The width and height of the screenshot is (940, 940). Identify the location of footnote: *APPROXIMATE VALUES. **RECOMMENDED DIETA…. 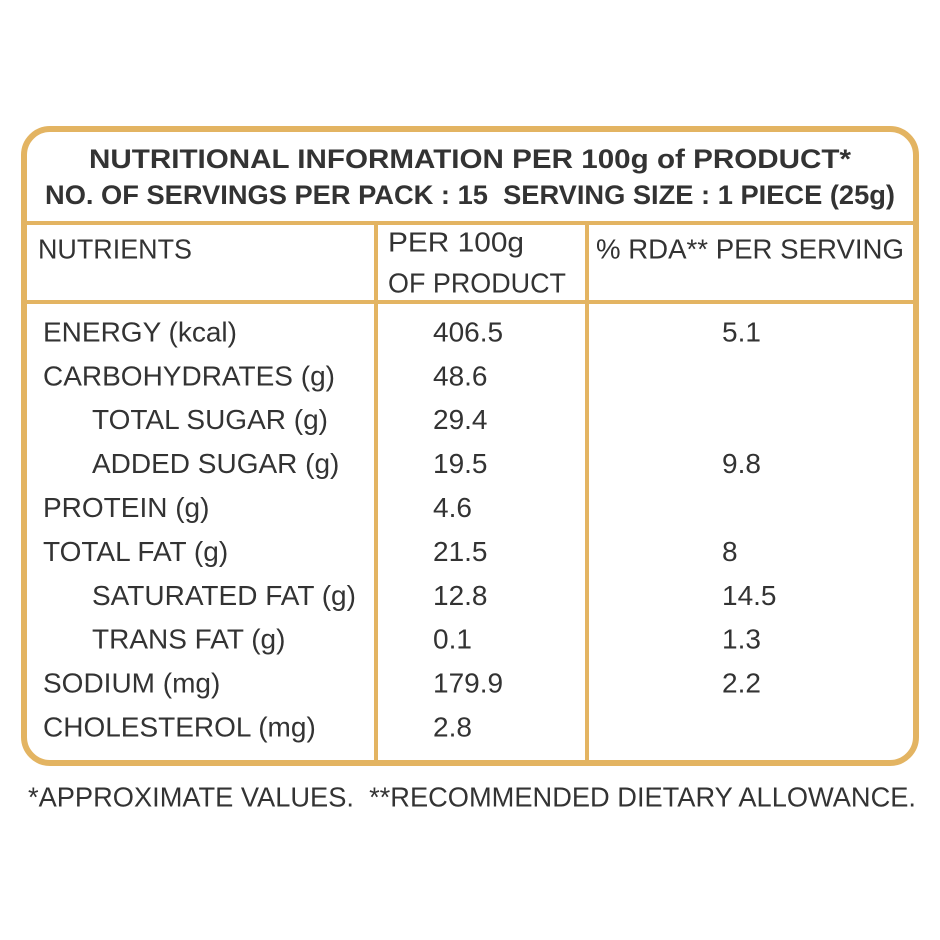
(472, 796).